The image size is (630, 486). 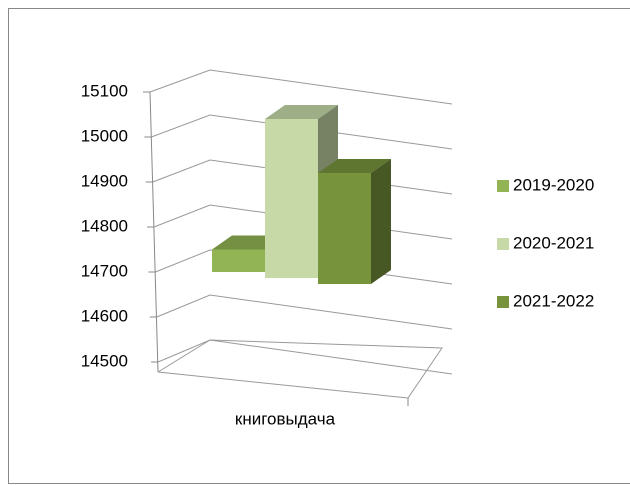 I want to click on legend-label: 2021-2022, so click(x=553, y=300).